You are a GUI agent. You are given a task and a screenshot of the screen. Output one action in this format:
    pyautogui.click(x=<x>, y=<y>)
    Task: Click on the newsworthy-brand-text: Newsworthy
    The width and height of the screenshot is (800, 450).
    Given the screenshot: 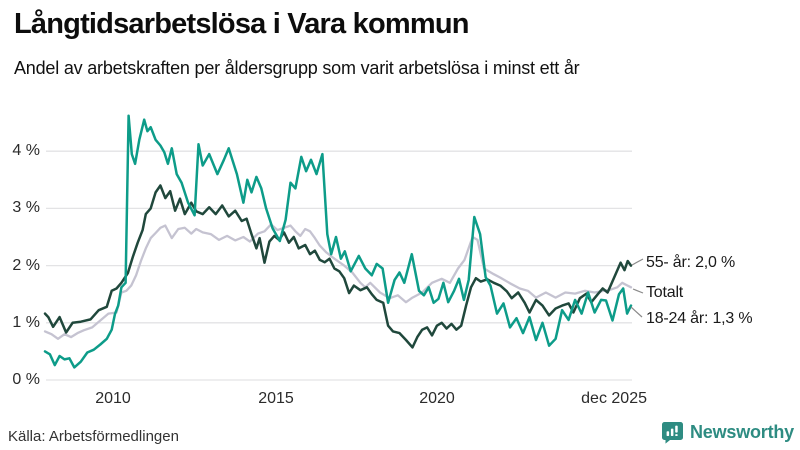 What is the action you would take?
    pyautogui.click(x=741, y=432)
    